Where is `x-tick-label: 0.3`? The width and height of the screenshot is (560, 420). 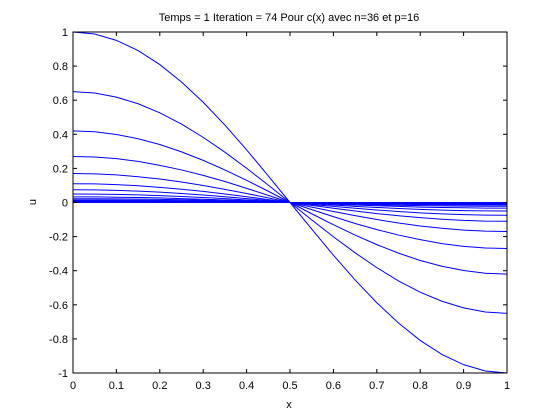 x-tick-label: 0.3 is located at coordinates (203, 386).